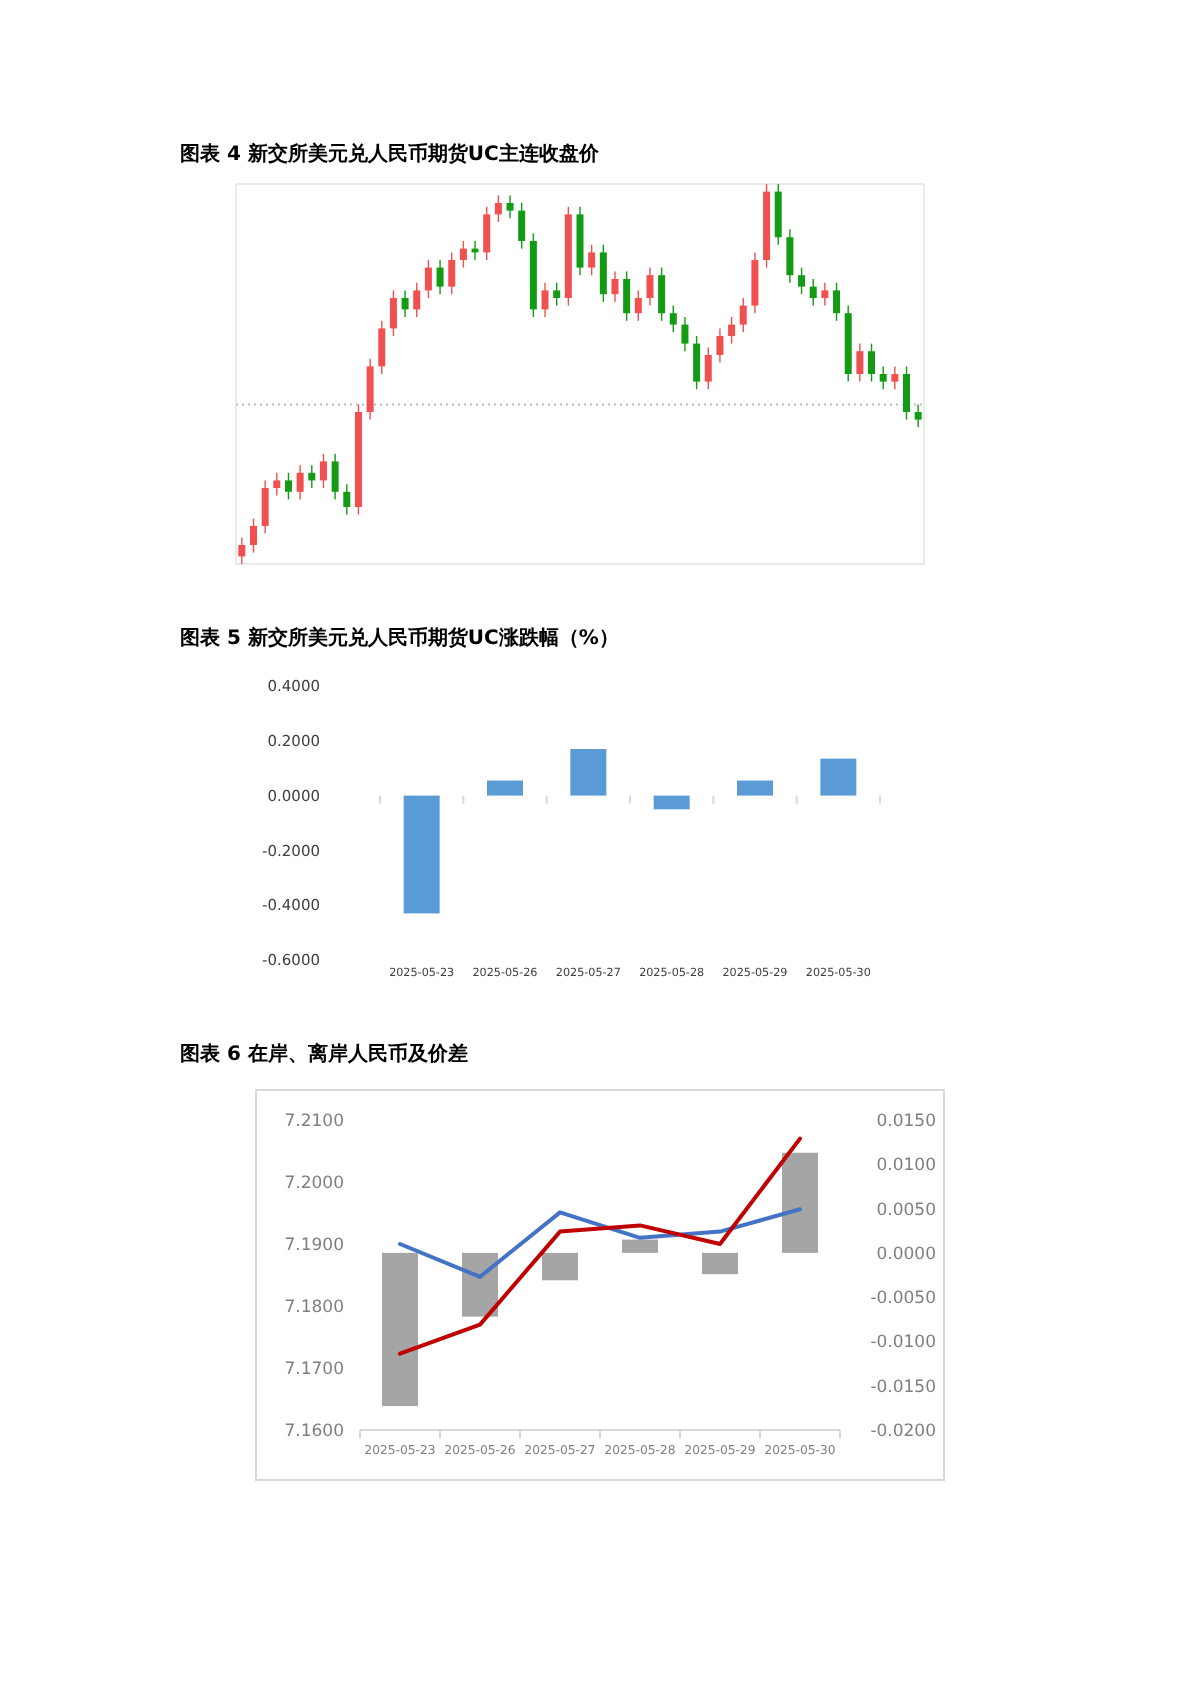 This screenshot has height=1684, width=1190. What do you see at coordinates (399, 638) in the screenshot?
I see `chart-title: 图表 5 新交所美元兑人民币期货UC涨跌幅（%）` at bounding box center [399, 638].